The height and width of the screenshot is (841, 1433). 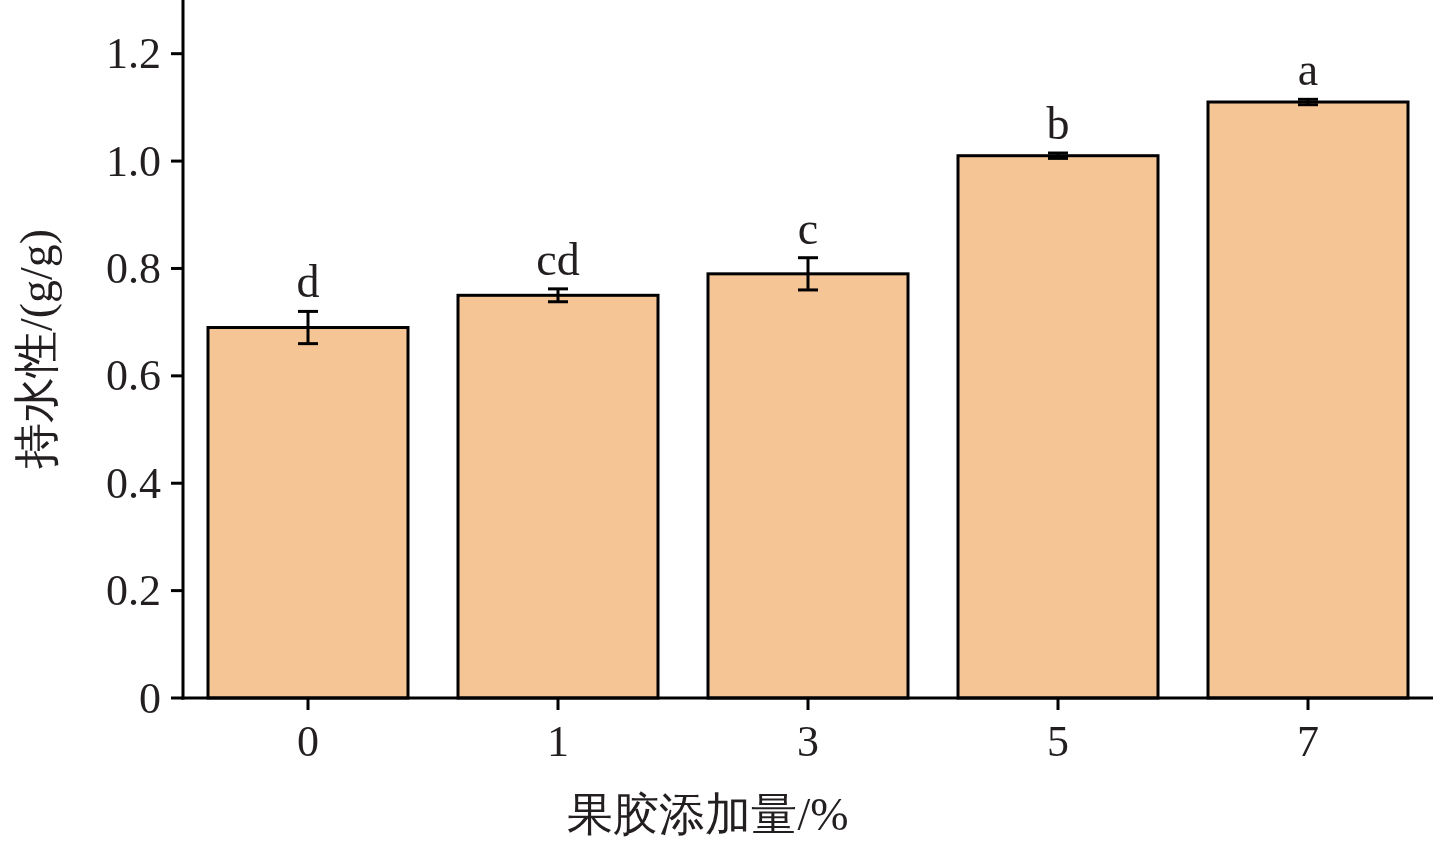 What do you see at coordinates (133, 268) in the screenshot?
I see `y-tick-label: 0.8` at bounding box center [133, 268].